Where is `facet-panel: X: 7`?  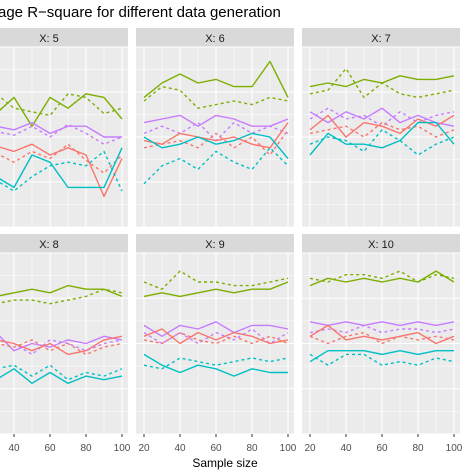
facet-panel: X: 7 is located at coordinates (381, 128).